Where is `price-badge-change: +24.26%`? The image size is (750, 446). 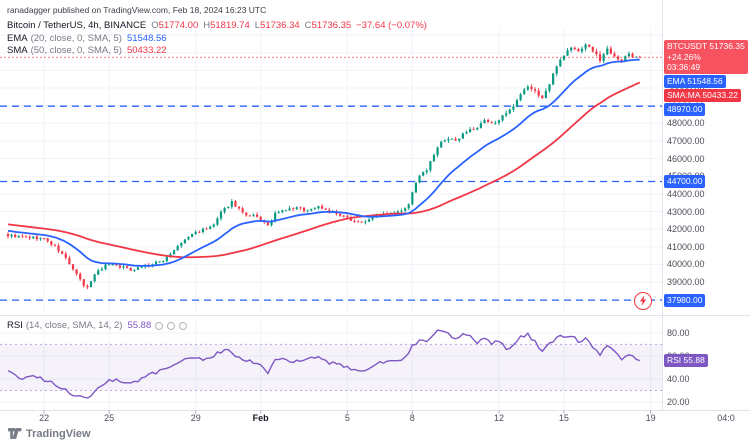 price-badge-change: +24.26% is located at coordinates (684, 56).